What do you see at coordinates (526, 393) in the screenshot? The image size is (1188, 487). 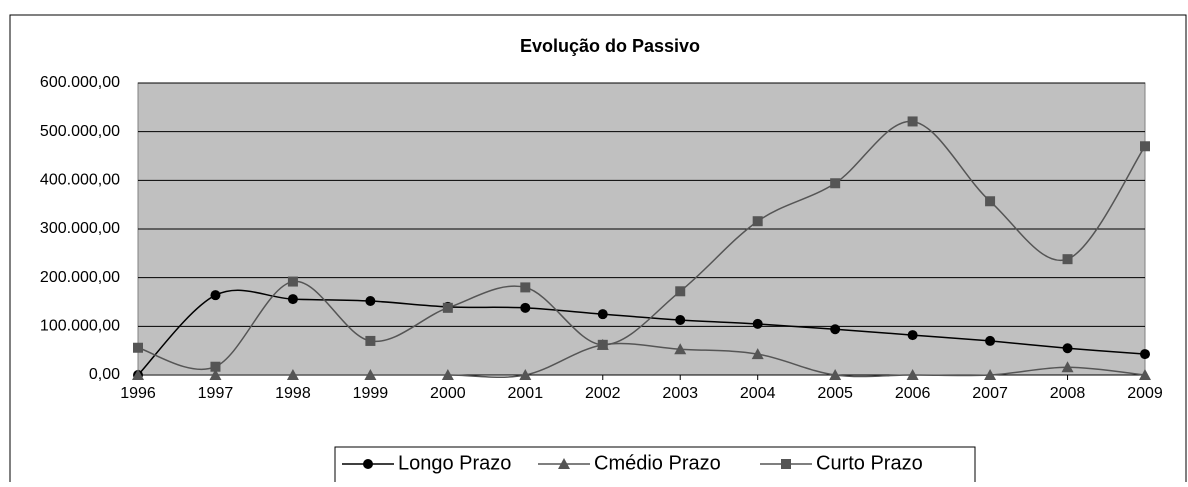 I see `x-tick-label: 2001` at bounding box center [526, 393].